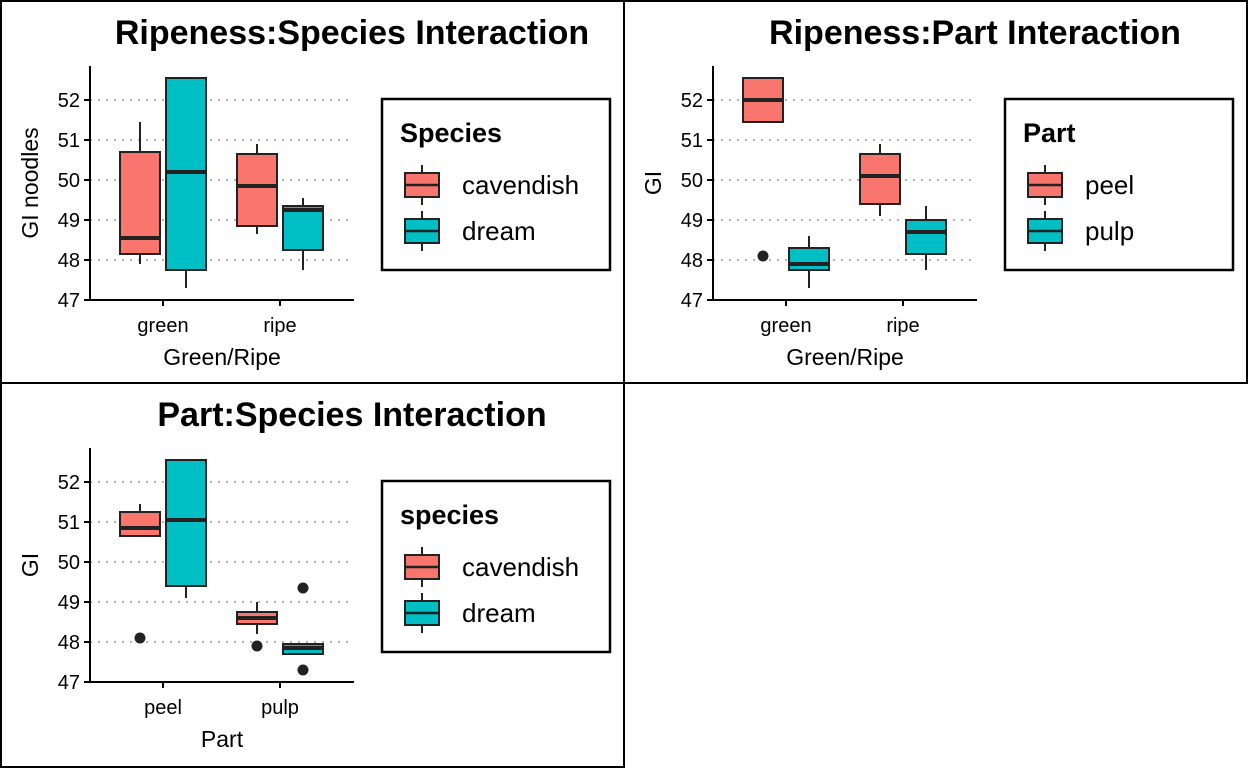  What do you see at coordinates (30, 182) in the screenshot?
I see `y-axis-label: GI noodles` at bounding box center [30, 182].